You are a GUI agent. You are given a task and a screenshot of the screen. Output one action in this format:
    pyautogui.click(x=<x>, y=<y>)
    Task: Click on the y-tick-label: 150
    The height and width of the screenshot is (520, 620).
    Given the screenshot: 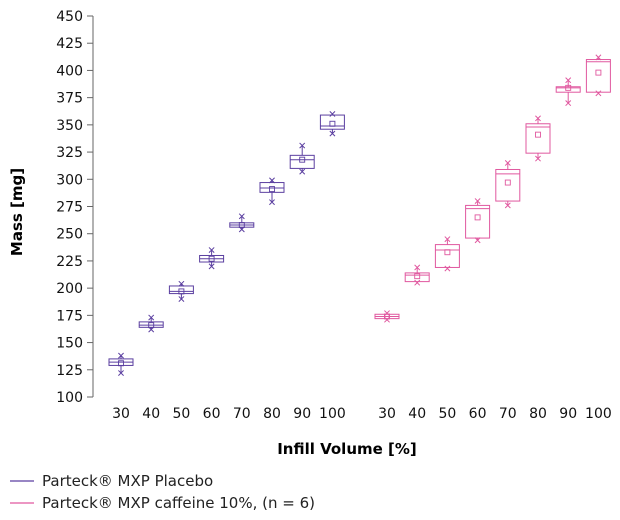 What is the action you would take?
    pyautogui.click(x=69, y=344)
    